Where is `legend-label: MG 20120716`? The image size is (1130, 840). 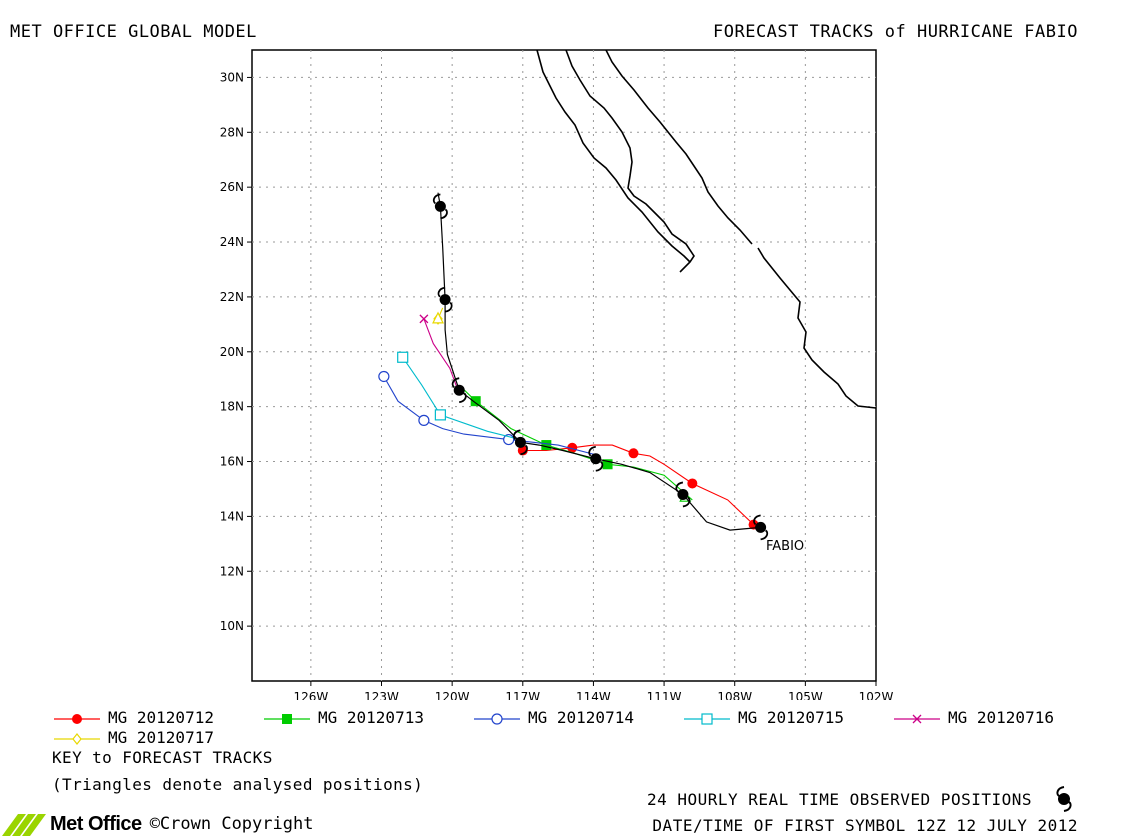
legend-label: MG 20120716 is located at coordinates (1001, 717).